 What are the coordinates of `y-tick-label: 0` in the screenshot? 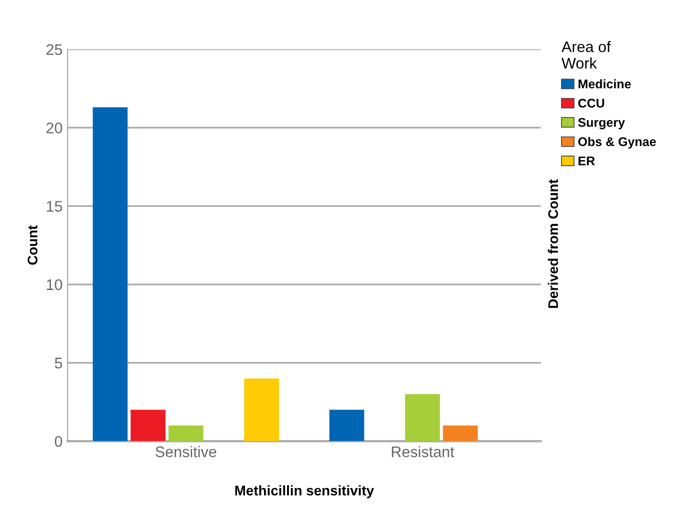 It's located at (58, 441).